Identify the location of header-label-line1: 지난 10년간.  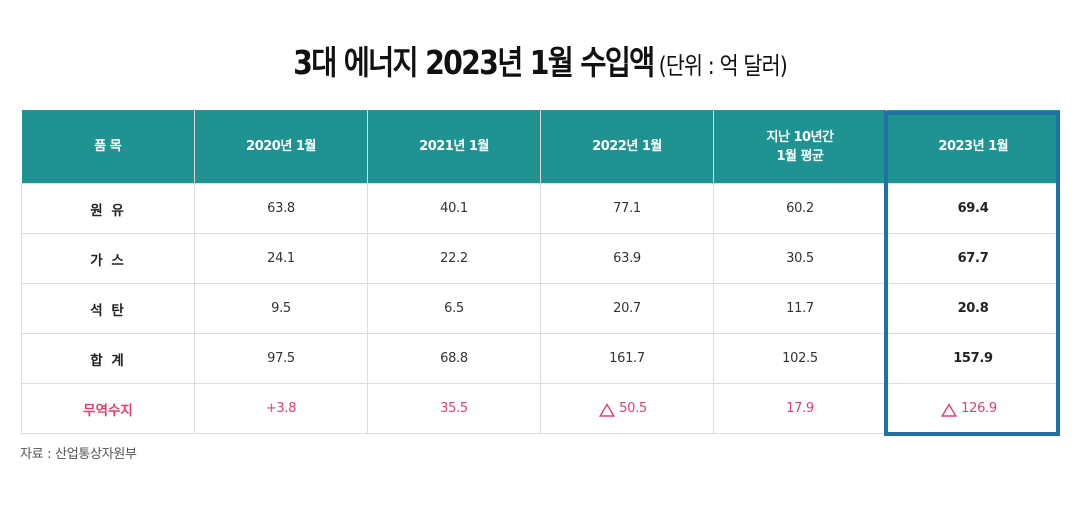
(800, 137).